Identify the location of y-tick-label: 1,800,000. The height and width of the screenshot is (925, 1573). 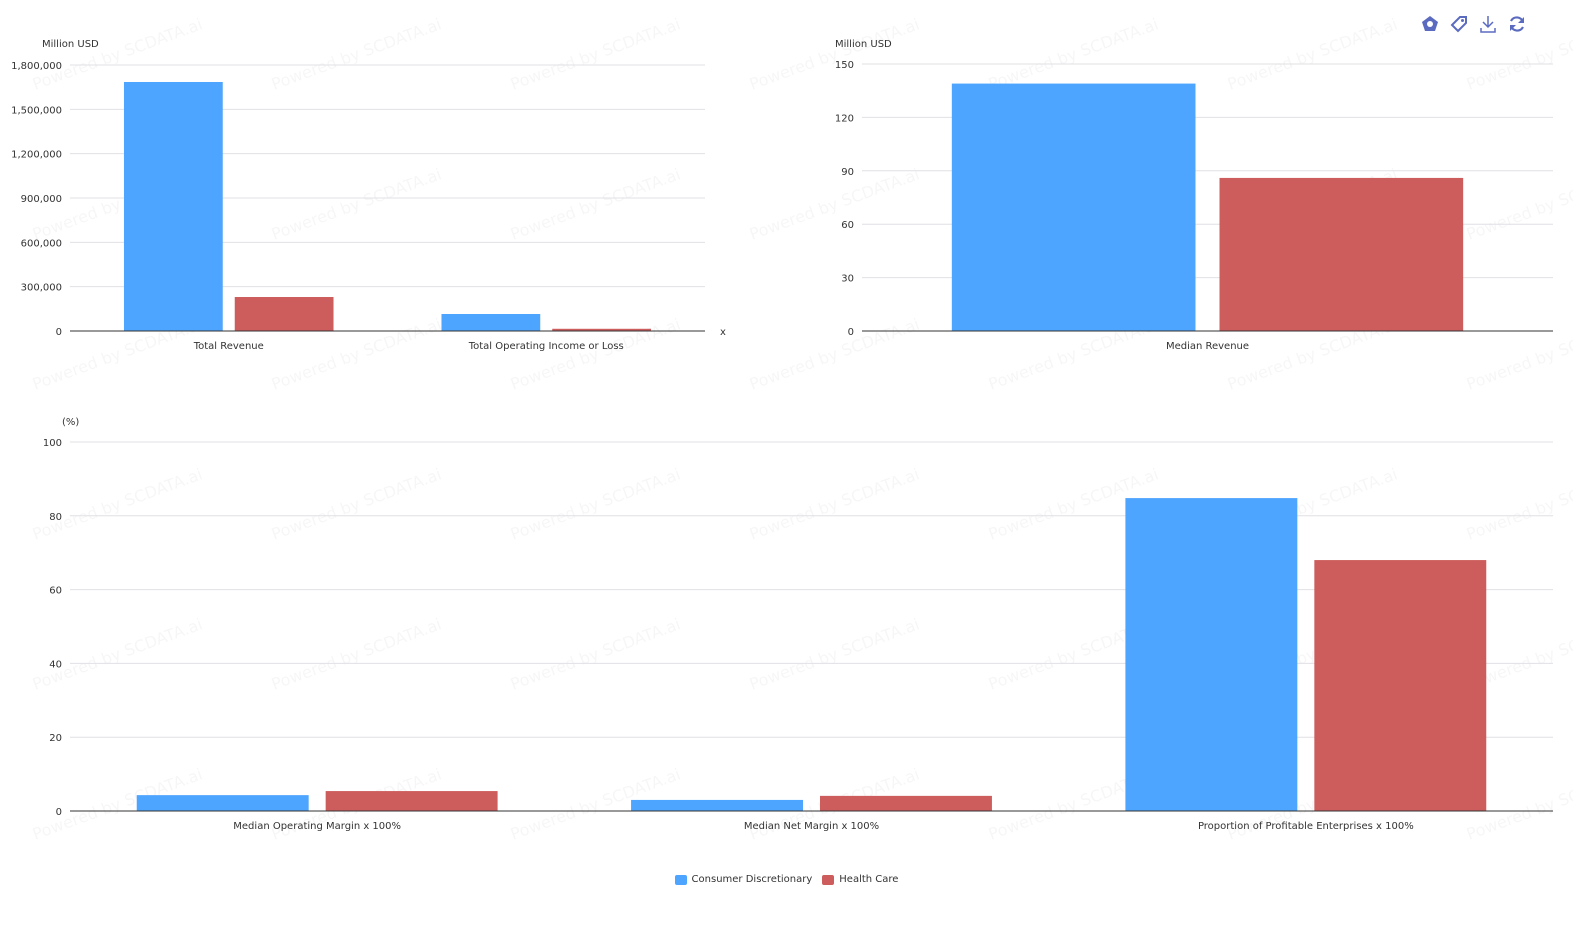
(36, 66).